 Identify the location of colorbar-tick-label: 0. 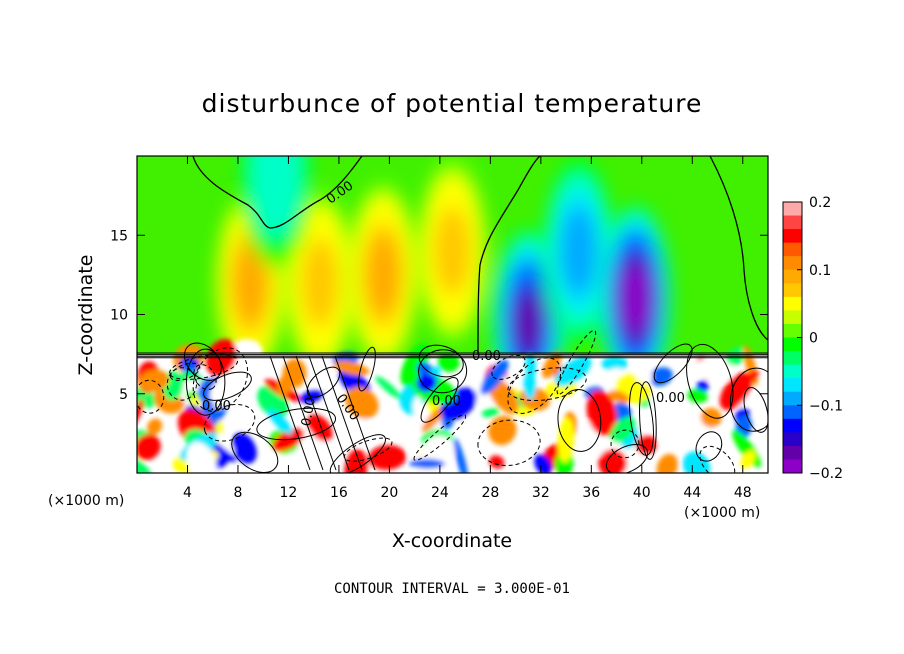
(813, 339).